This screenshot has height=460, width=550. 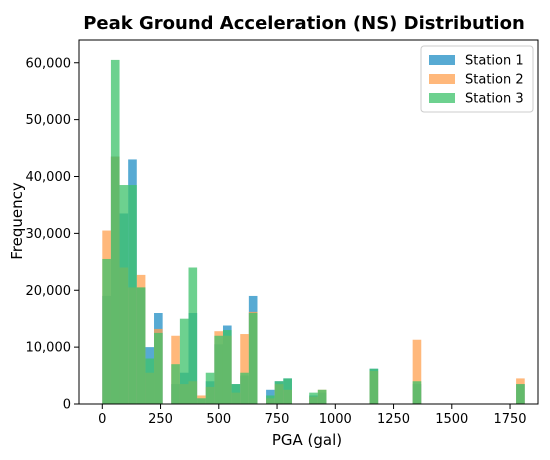 What do you see at coordinates (494, 61) in the screenshot?
I see `legend-label-station-1: Station 1` at bounding box center [494, 61].